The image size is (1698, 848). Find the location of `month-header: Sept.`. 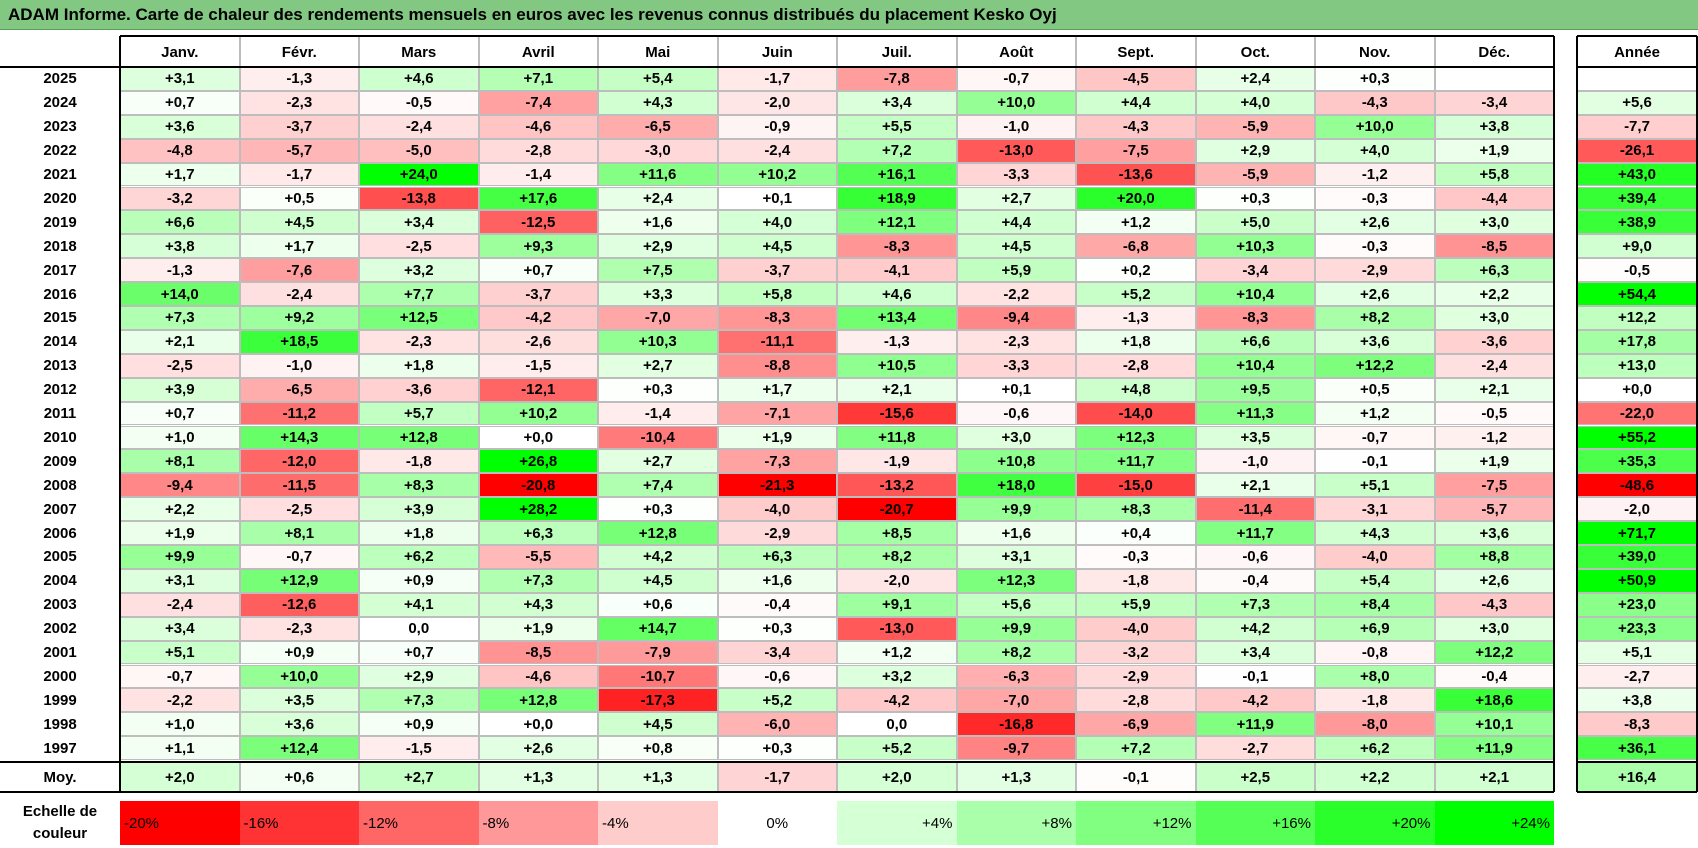

month-header: Sept. is located at coordinates (1136, 52).